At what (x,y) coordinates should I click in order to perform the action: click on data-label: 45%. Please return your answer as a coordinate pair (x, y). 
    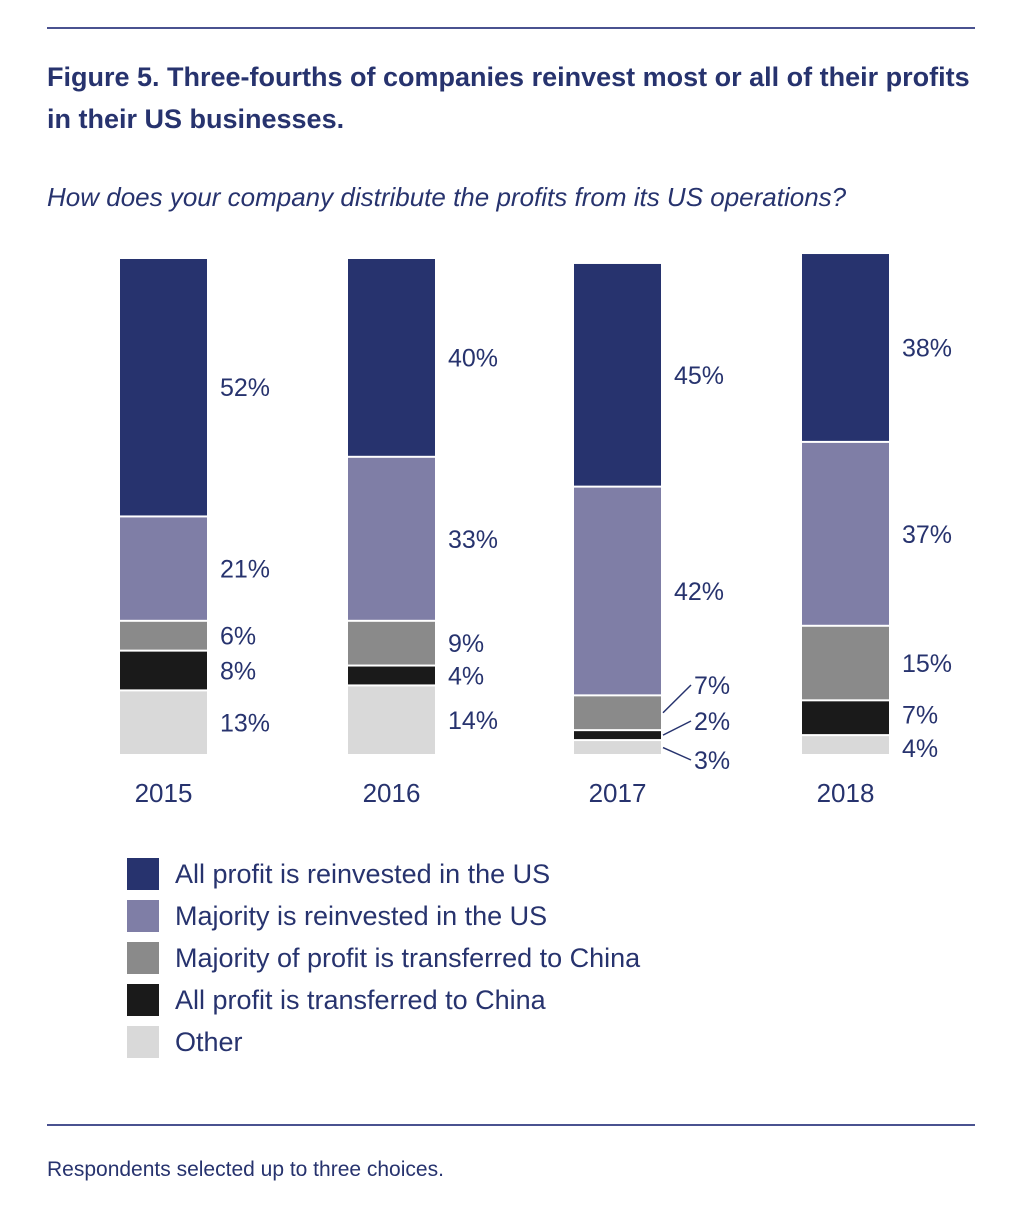
    Looking at the image, I should click on (699, 376).